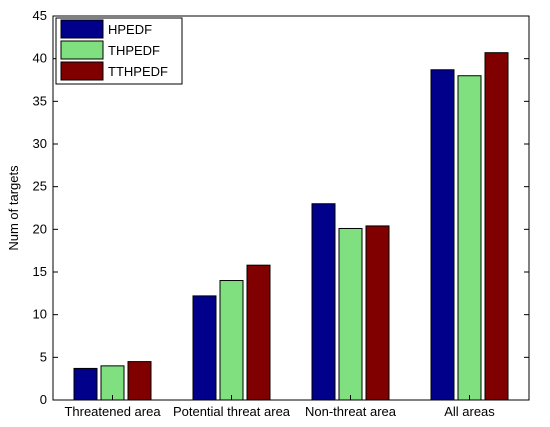 The image size is (550, 427). Describe the element at coordinates (82, 50) in the screenshot. I see `legend-swatch-thpedf` at that location.